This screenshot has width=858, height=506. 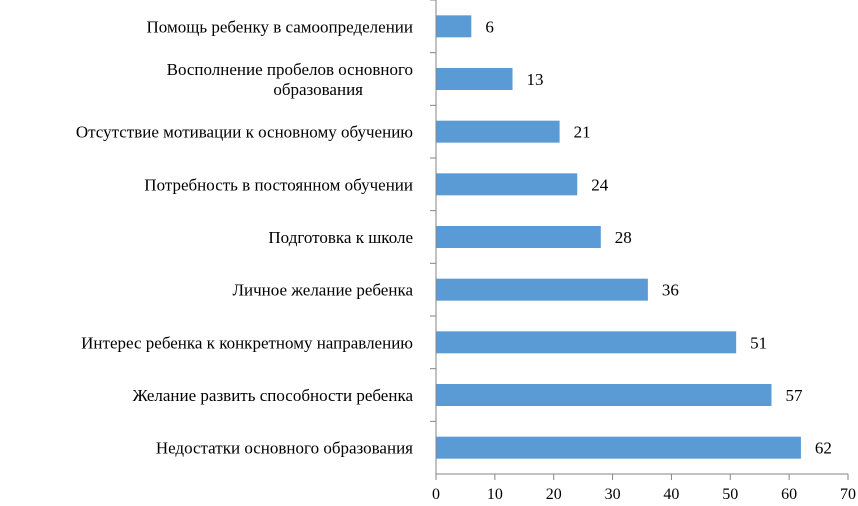 What do you see at coordinates (848, 494) in the screenshot?
I see `x-tick-label: 70` at bounding box center [848, 494].